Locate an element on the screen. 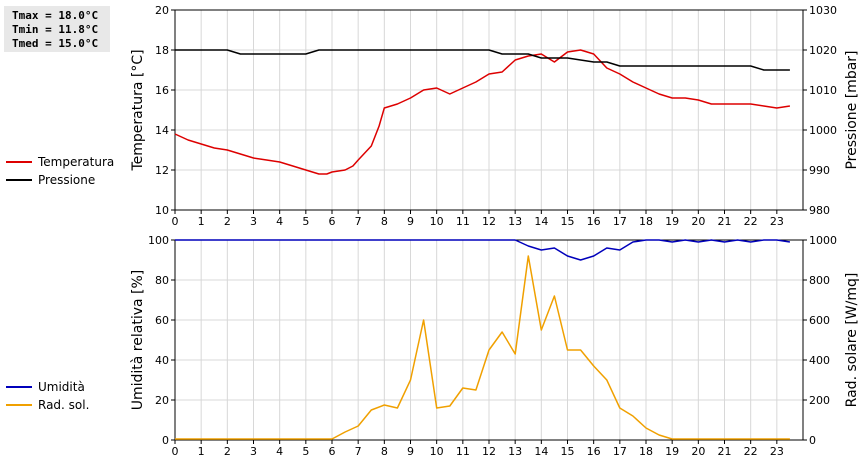  y-tick-label: 100 is located at coordinates (158, 240).